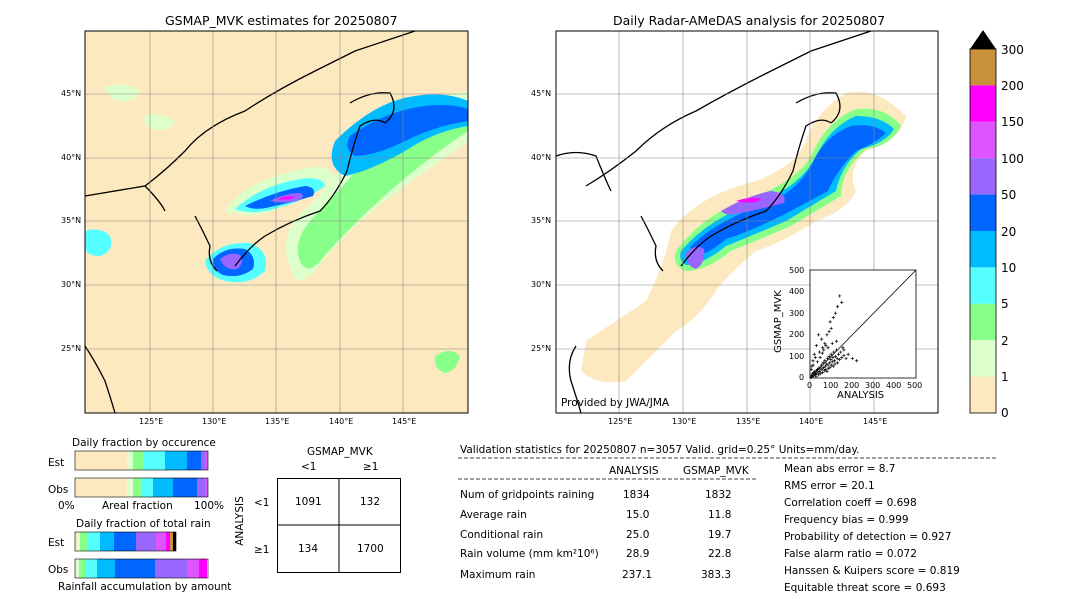 This screenshot has width=1080, height=612. What do you see at coordinates (637, 575) in the screenshot?
I see `validation-row-analysis: 237.1` at bounding box center [637, 575].